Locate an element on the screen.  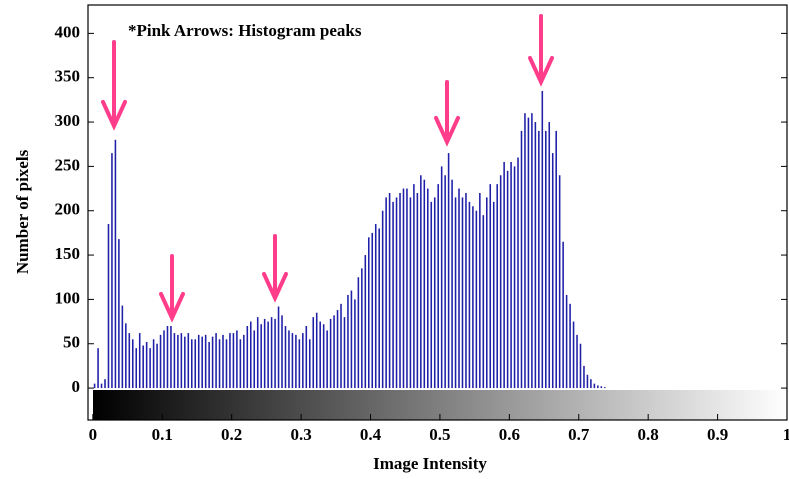
x-tick-label: 0.6 is located at coordinates (509, 434).